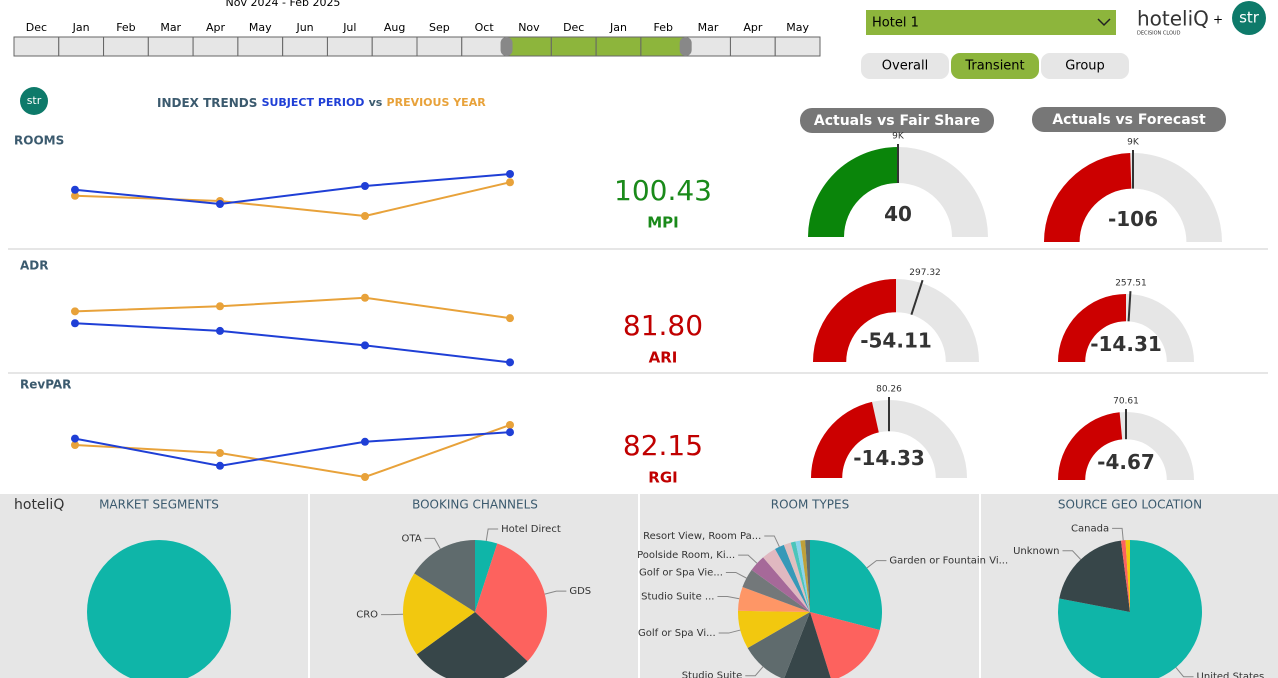  I want to click on slice-label: CRO, so click(367, 615).